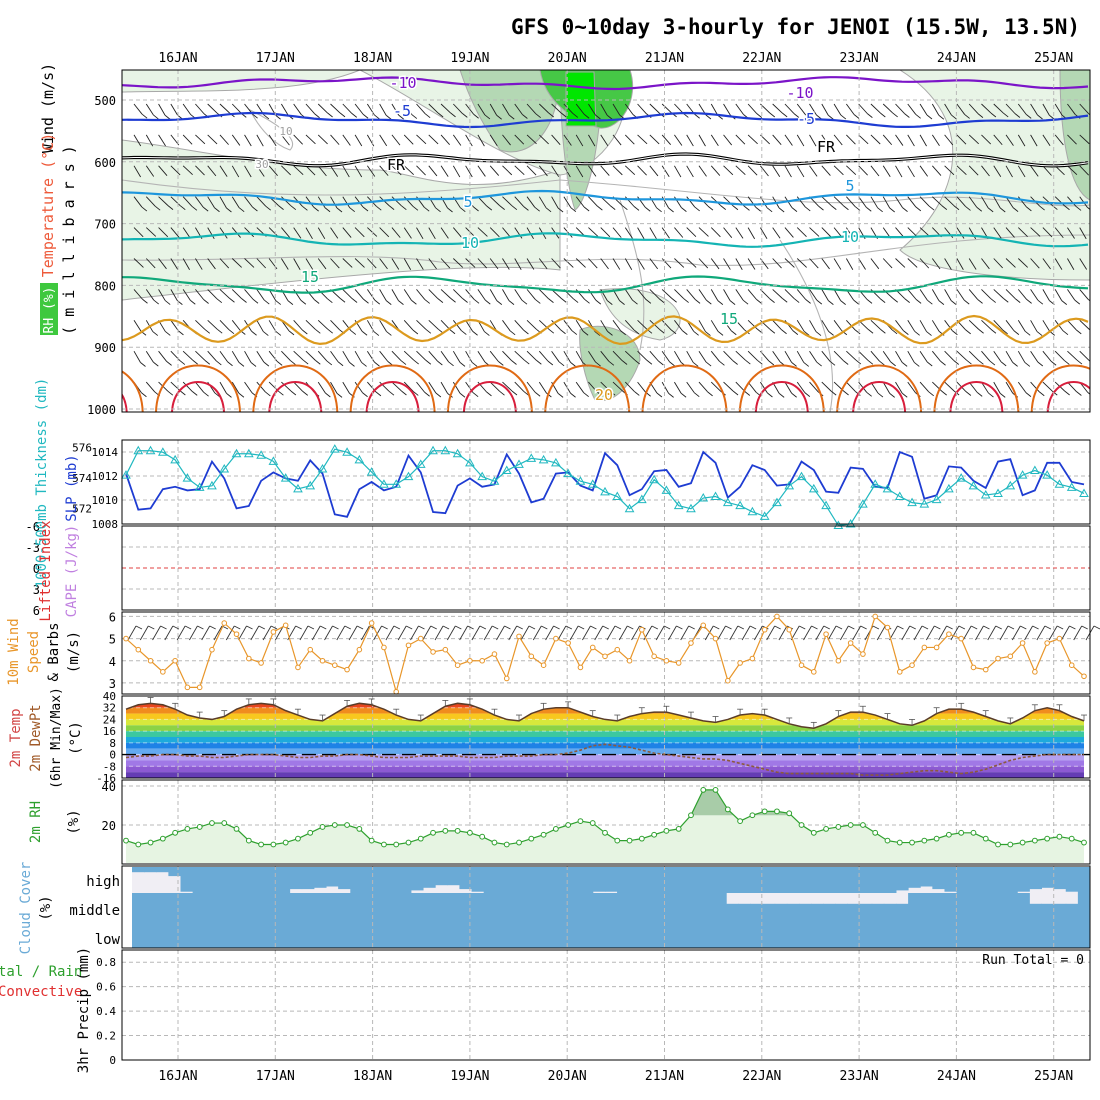  What do you see at coordinates (112, 662) in the screenshot?
I see `wind10m-tick-4: 4` at bounding box center [112, 662].